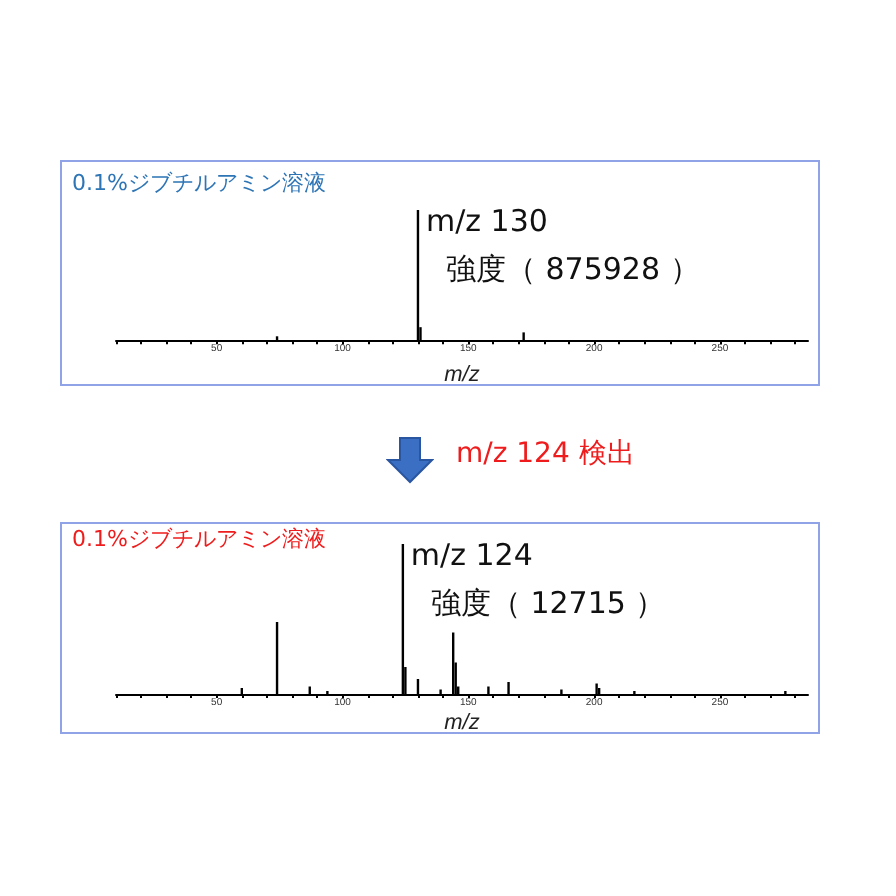  Describe the element at coordinates (486, 221) in the screenshot. I see `annotation: m/z 130` at that location.